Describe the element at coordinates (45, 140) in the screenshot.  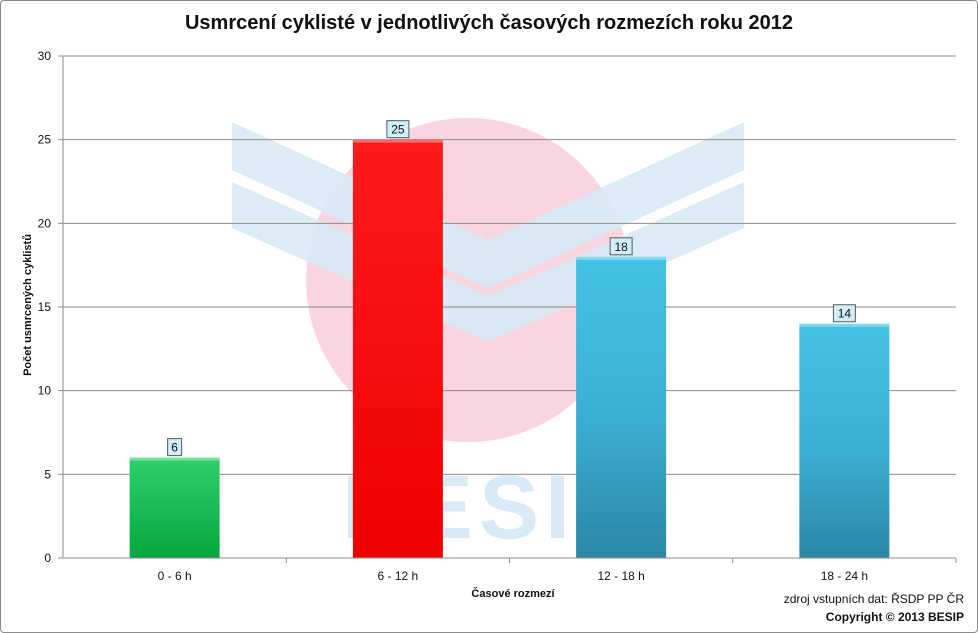
I see `y-tick-label: 25` at that location.